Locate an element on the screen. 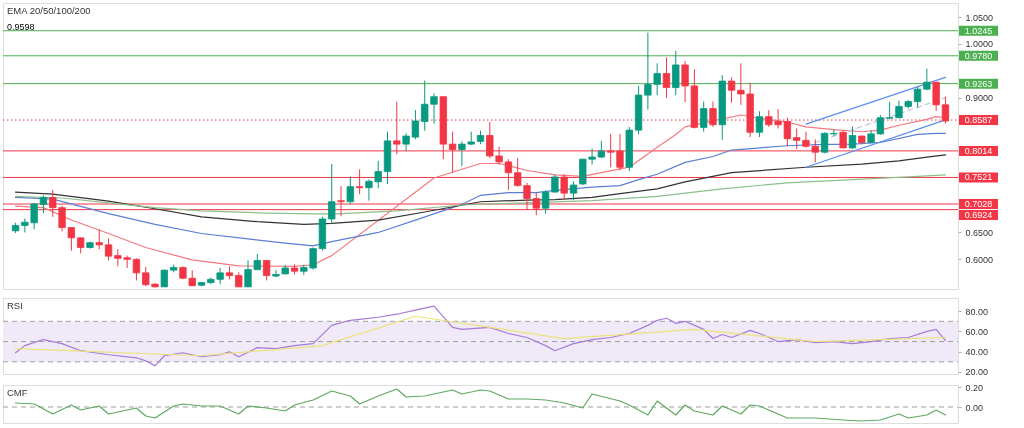 This screenshot has height=428, width=1024. y-tick-label: 0.20 is located at coordinates (974, 387).